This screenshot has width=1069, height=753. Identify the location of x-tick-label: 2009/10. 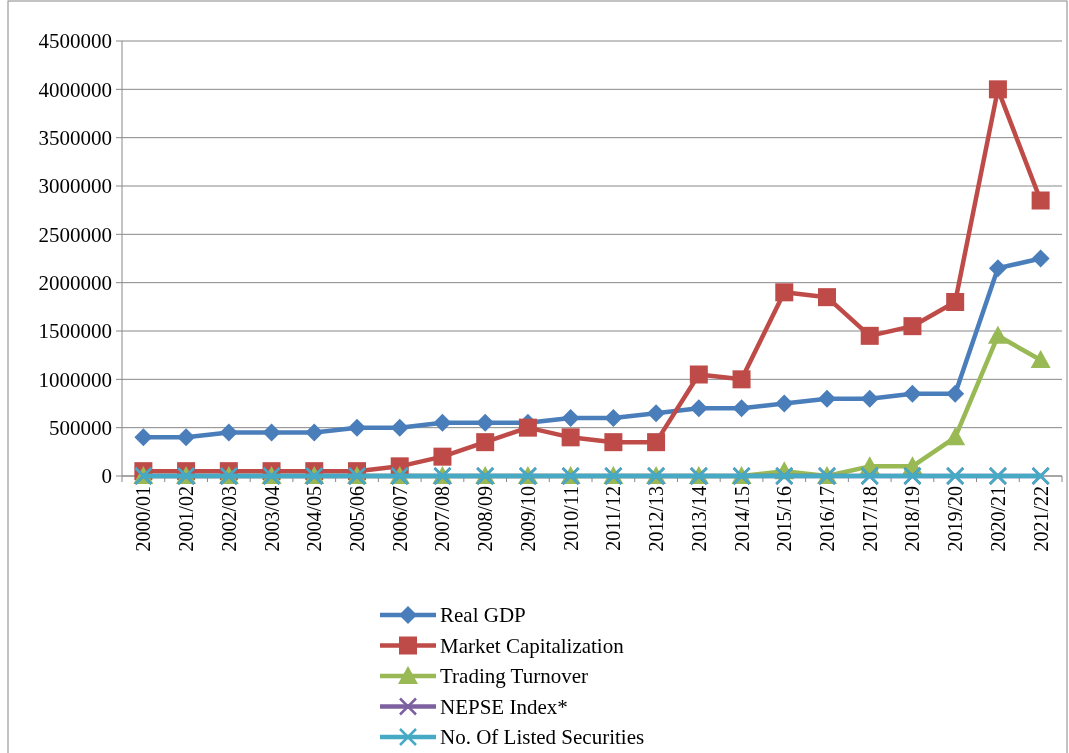
(527, 519).